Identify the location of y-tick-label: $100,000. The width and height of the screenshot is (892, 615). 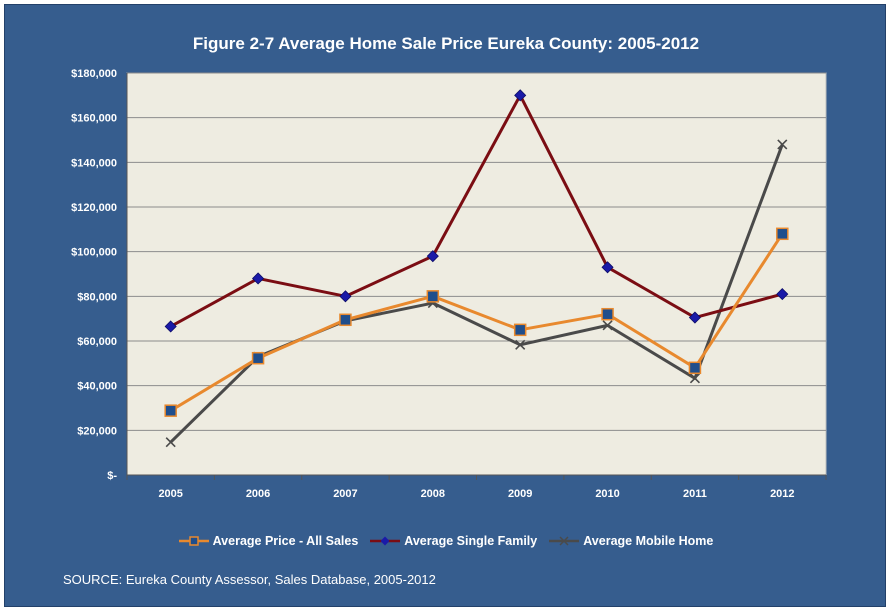
(94, 253).